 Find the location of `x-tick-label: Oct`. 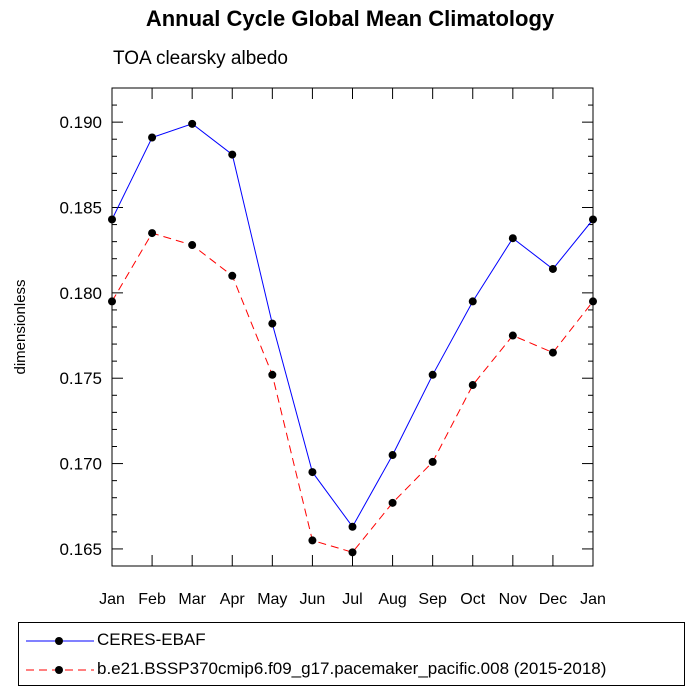

x-tick-label: Oct is located at coordinates (472, 599).